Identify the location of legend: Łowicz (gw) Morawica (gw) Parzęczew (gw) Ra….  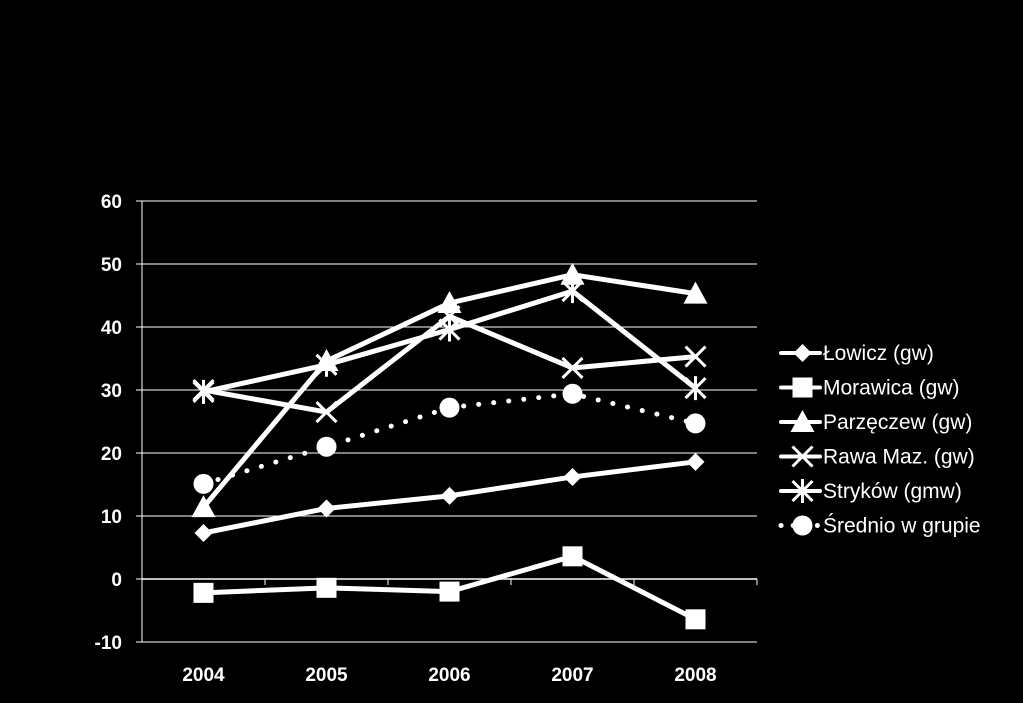
(879, 440).